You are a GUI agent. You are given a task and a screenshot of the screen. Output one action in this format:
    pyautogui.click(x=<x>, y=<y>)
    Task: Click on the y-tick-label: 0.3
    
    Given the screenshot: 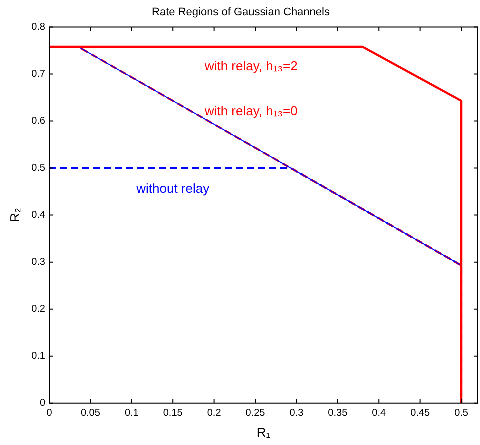 What is the action you would take?
    pyautogui.click(x=39, y=262)
    